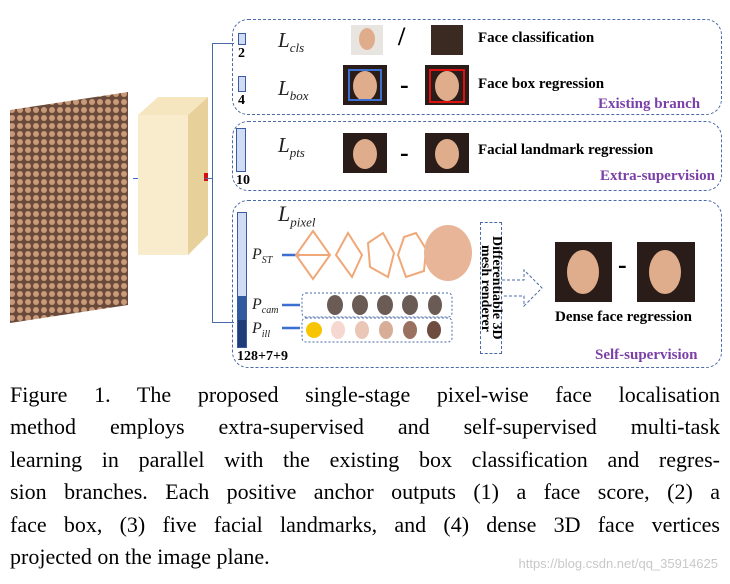 This screenshot has height=584, width=730. I want to click on group-extra-supervision: Extra-supervision, so click(658, 176).